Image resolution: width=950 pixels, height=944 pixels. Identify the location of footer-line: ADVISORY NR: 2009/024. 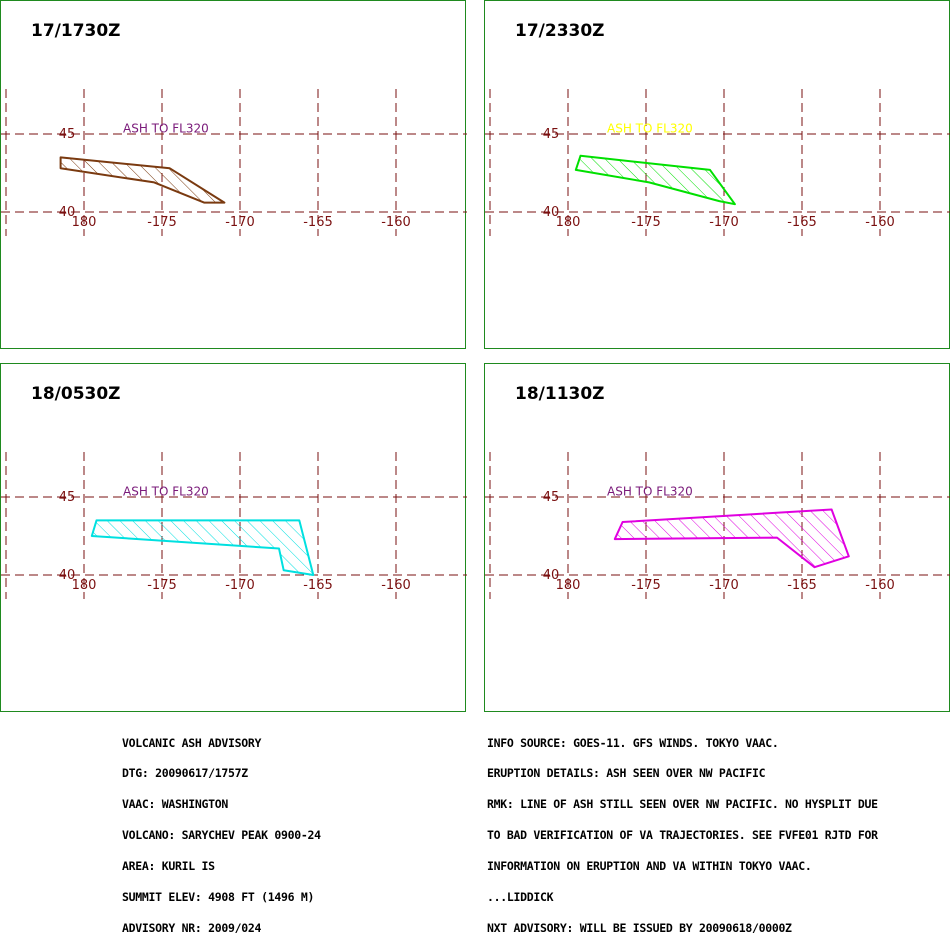
(192, 927).